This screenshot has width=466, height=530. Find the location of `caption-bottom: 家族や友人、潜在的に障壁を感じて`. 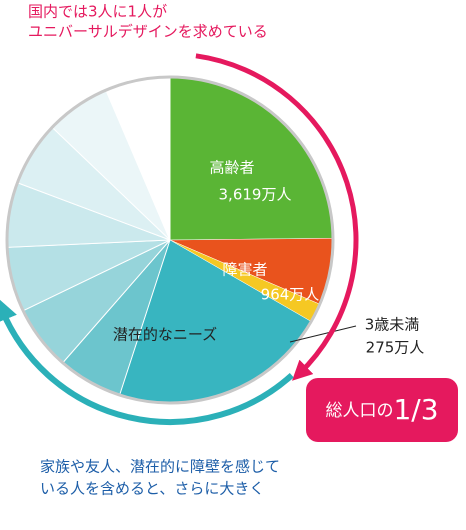

caption-bottom: 家族や友人、潜在的に障壁を感じて is located at coordinates (160, 467).